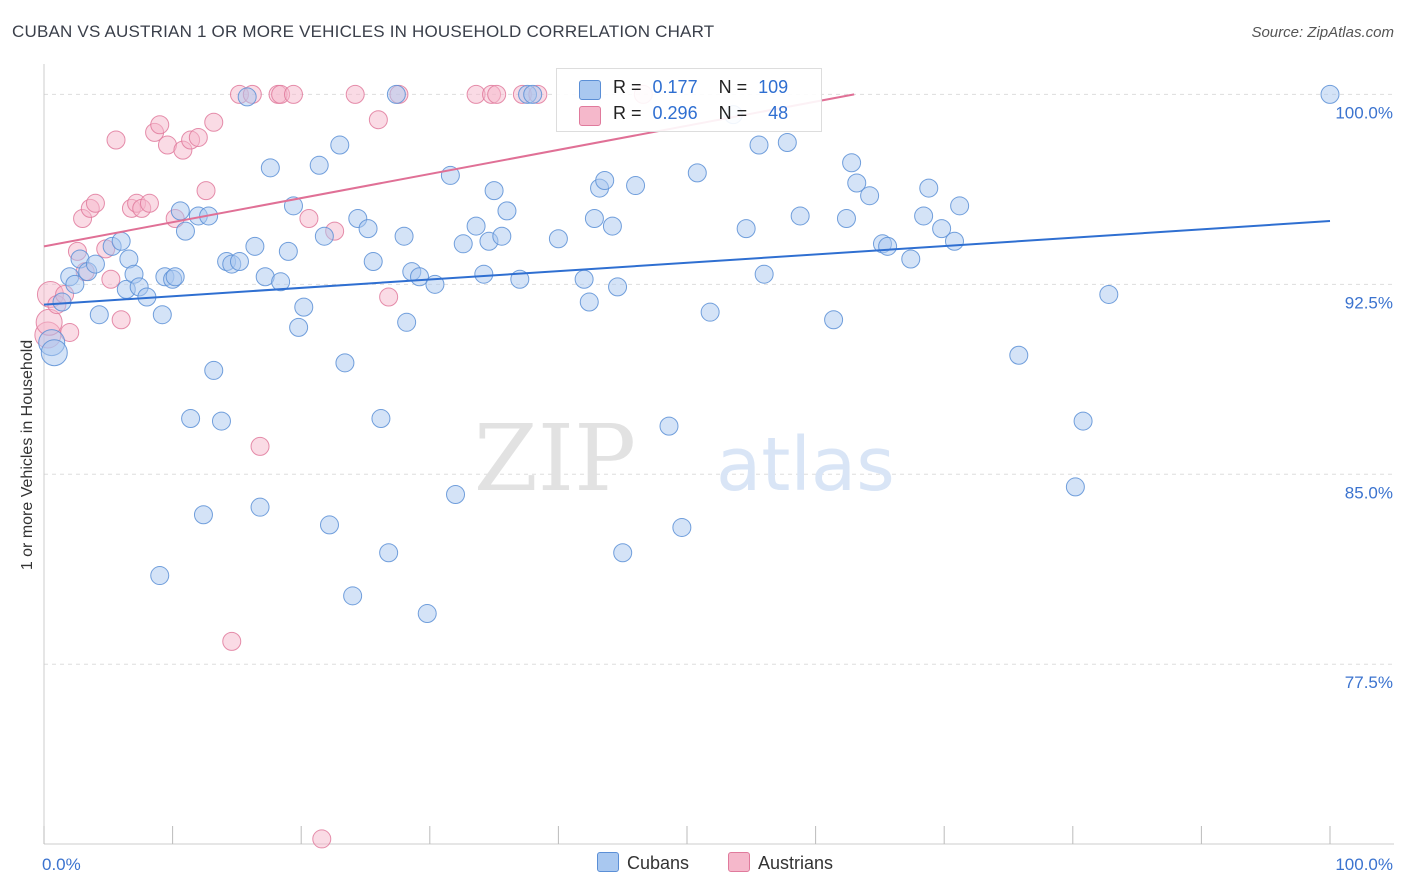 Image resolution: width=1406 pixels, height=892 pixels. Describe the element at coordinates (590, 116) in the screenshot. I see `austrians-swatch` at that location.